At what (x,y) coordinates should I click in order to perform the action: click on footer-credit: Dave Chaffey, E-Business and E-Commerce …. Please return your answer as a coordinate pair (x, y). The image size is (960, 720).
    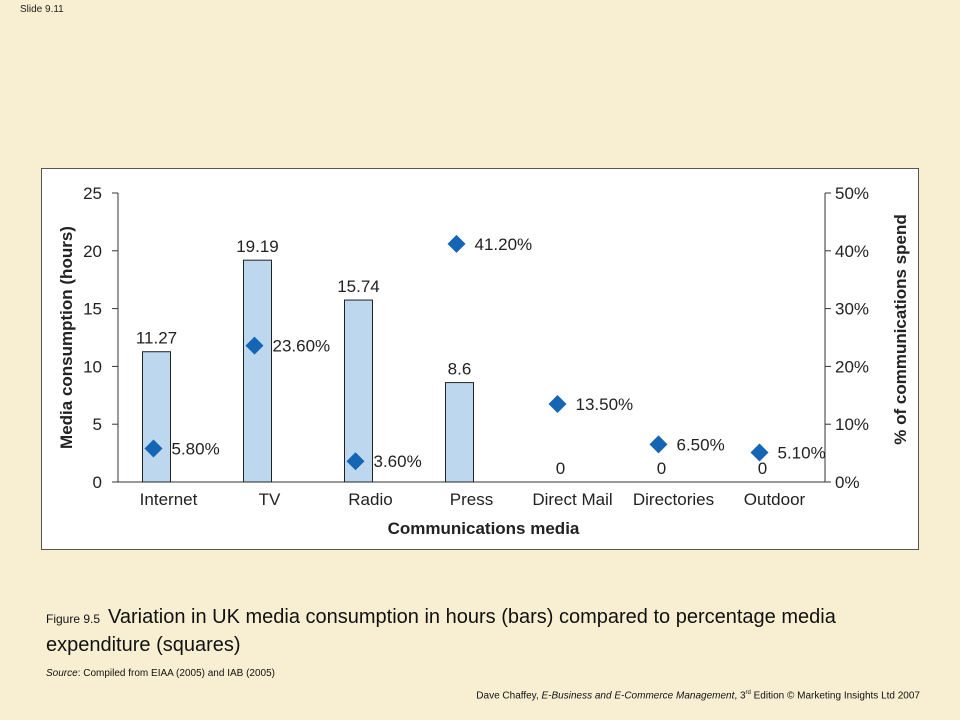
    Looking at the image, I should click on (698, 695).